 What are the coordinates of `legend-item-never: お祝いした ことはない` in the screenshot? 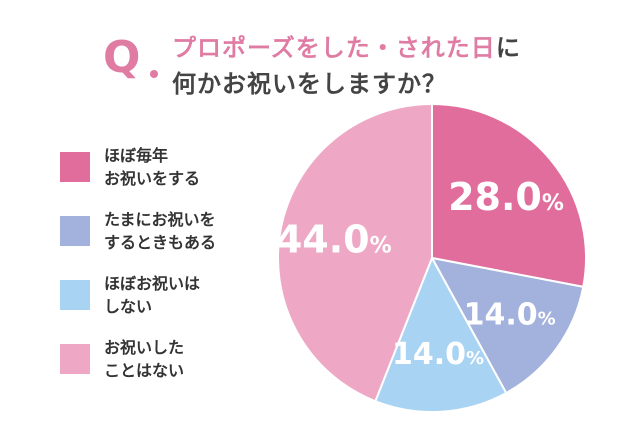 It's located at (170, 364).